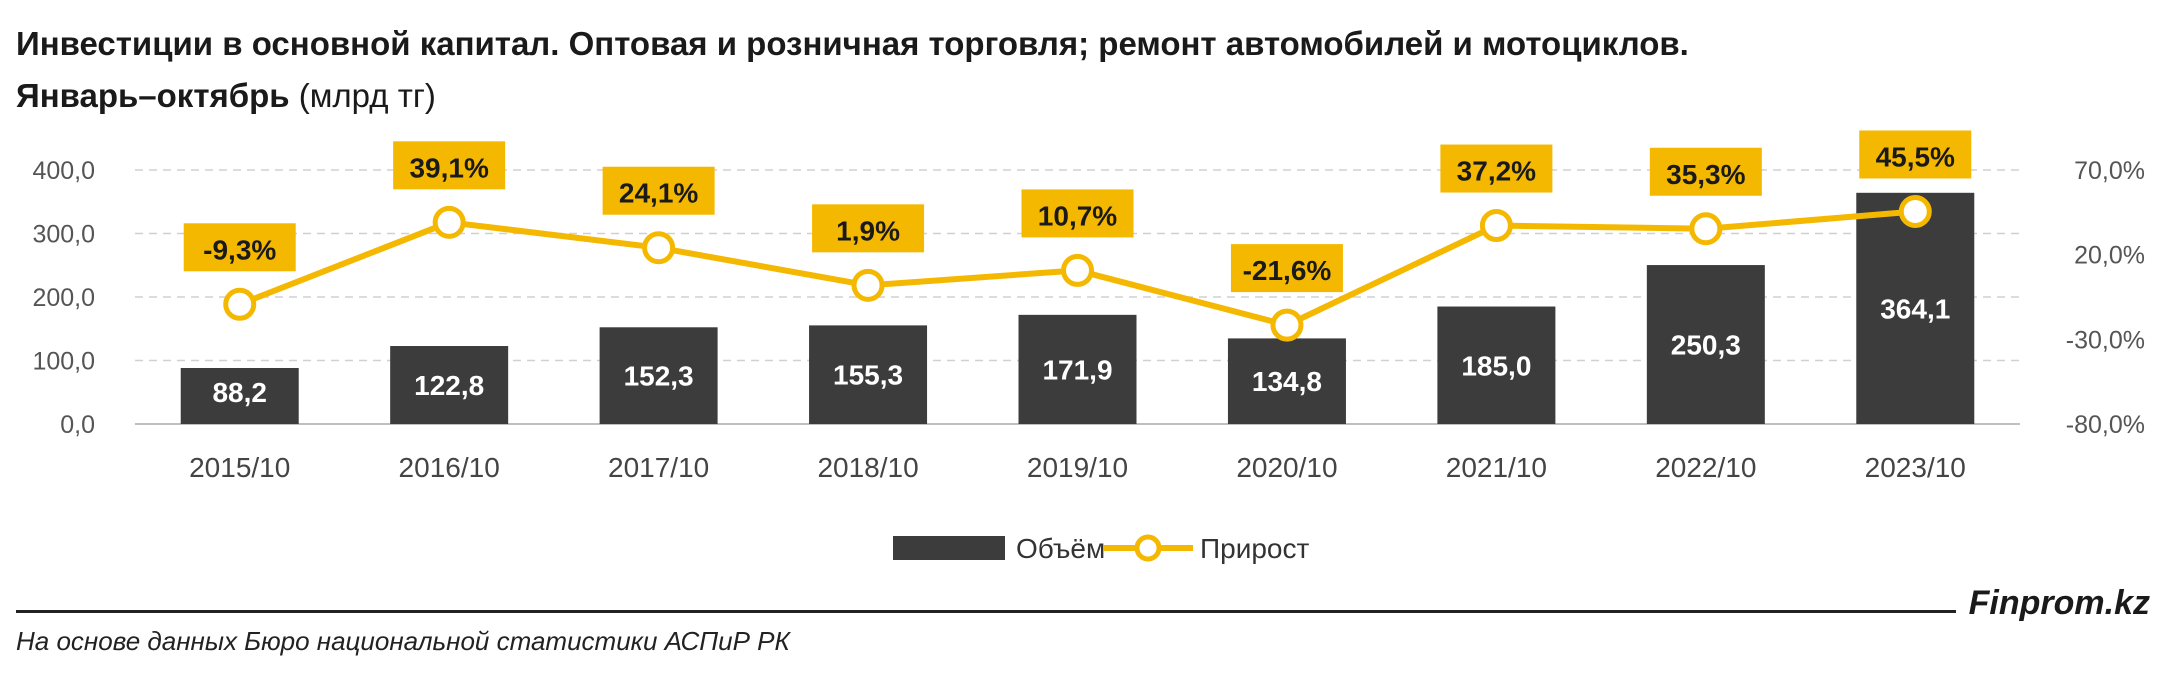 This screenshot has width=2160, height=680. What do you see at coordinates (63, 298) in the screenshot?
I see `y-left-tick-label: 200,0` at bounding box center [63, 298].